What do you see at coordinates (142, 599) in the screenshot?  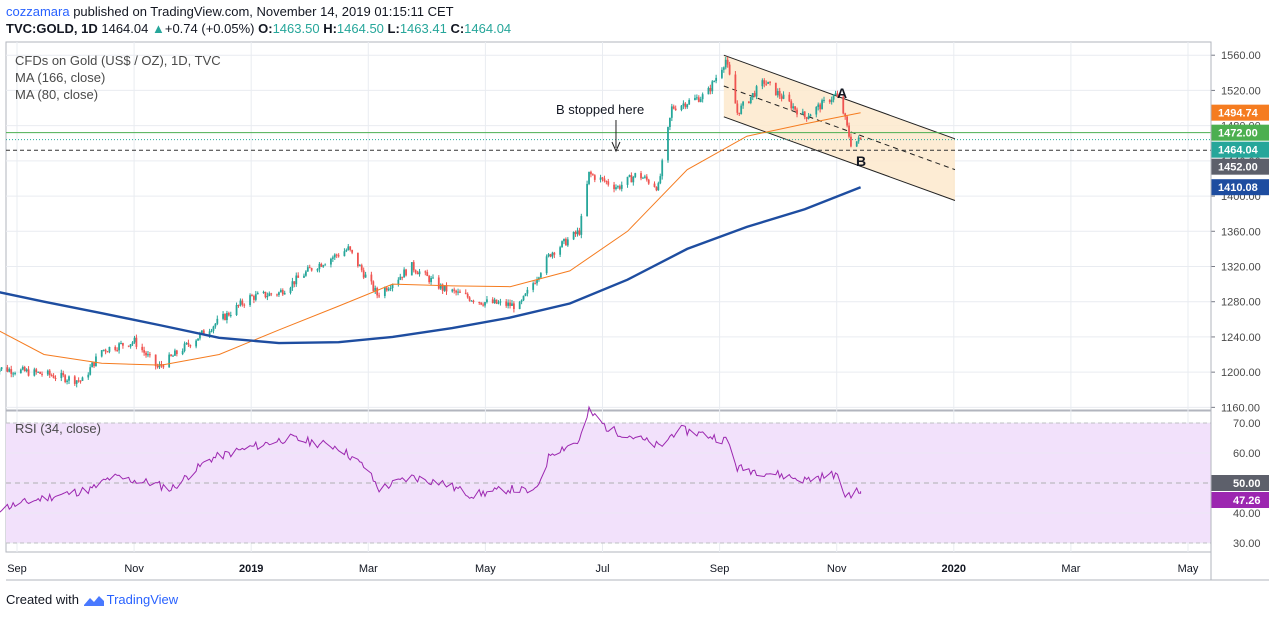 I see `tradingview-link: TradingView` at bounding box center [142, 599].